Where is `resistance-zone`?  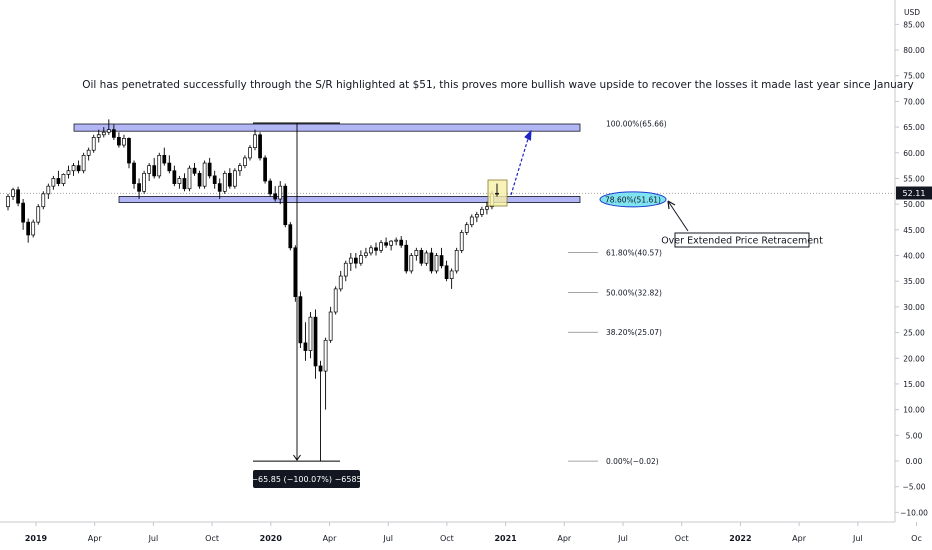
resistance-zone is located at coordinates (327, 127).